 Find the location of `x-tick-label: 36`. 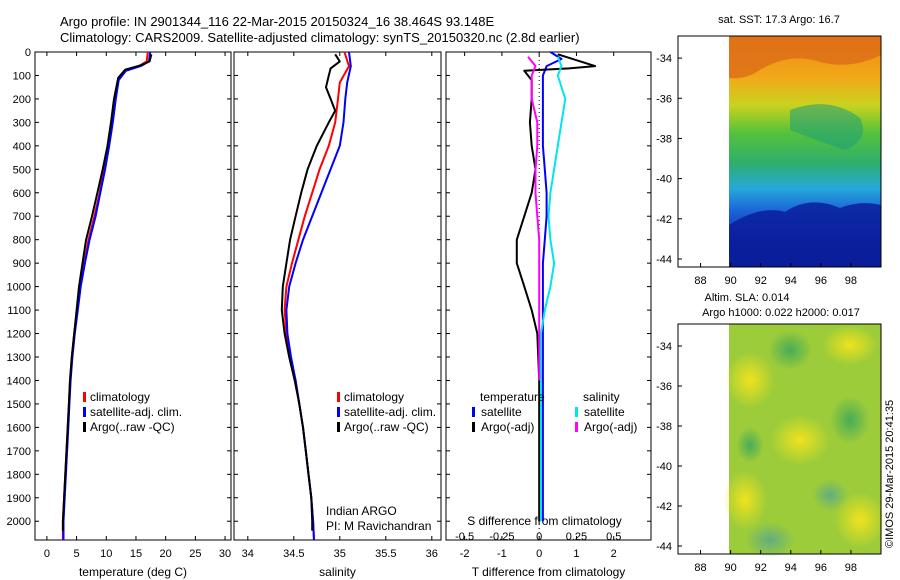

x-tick-label: 36 is located at coordinates (432, 554).